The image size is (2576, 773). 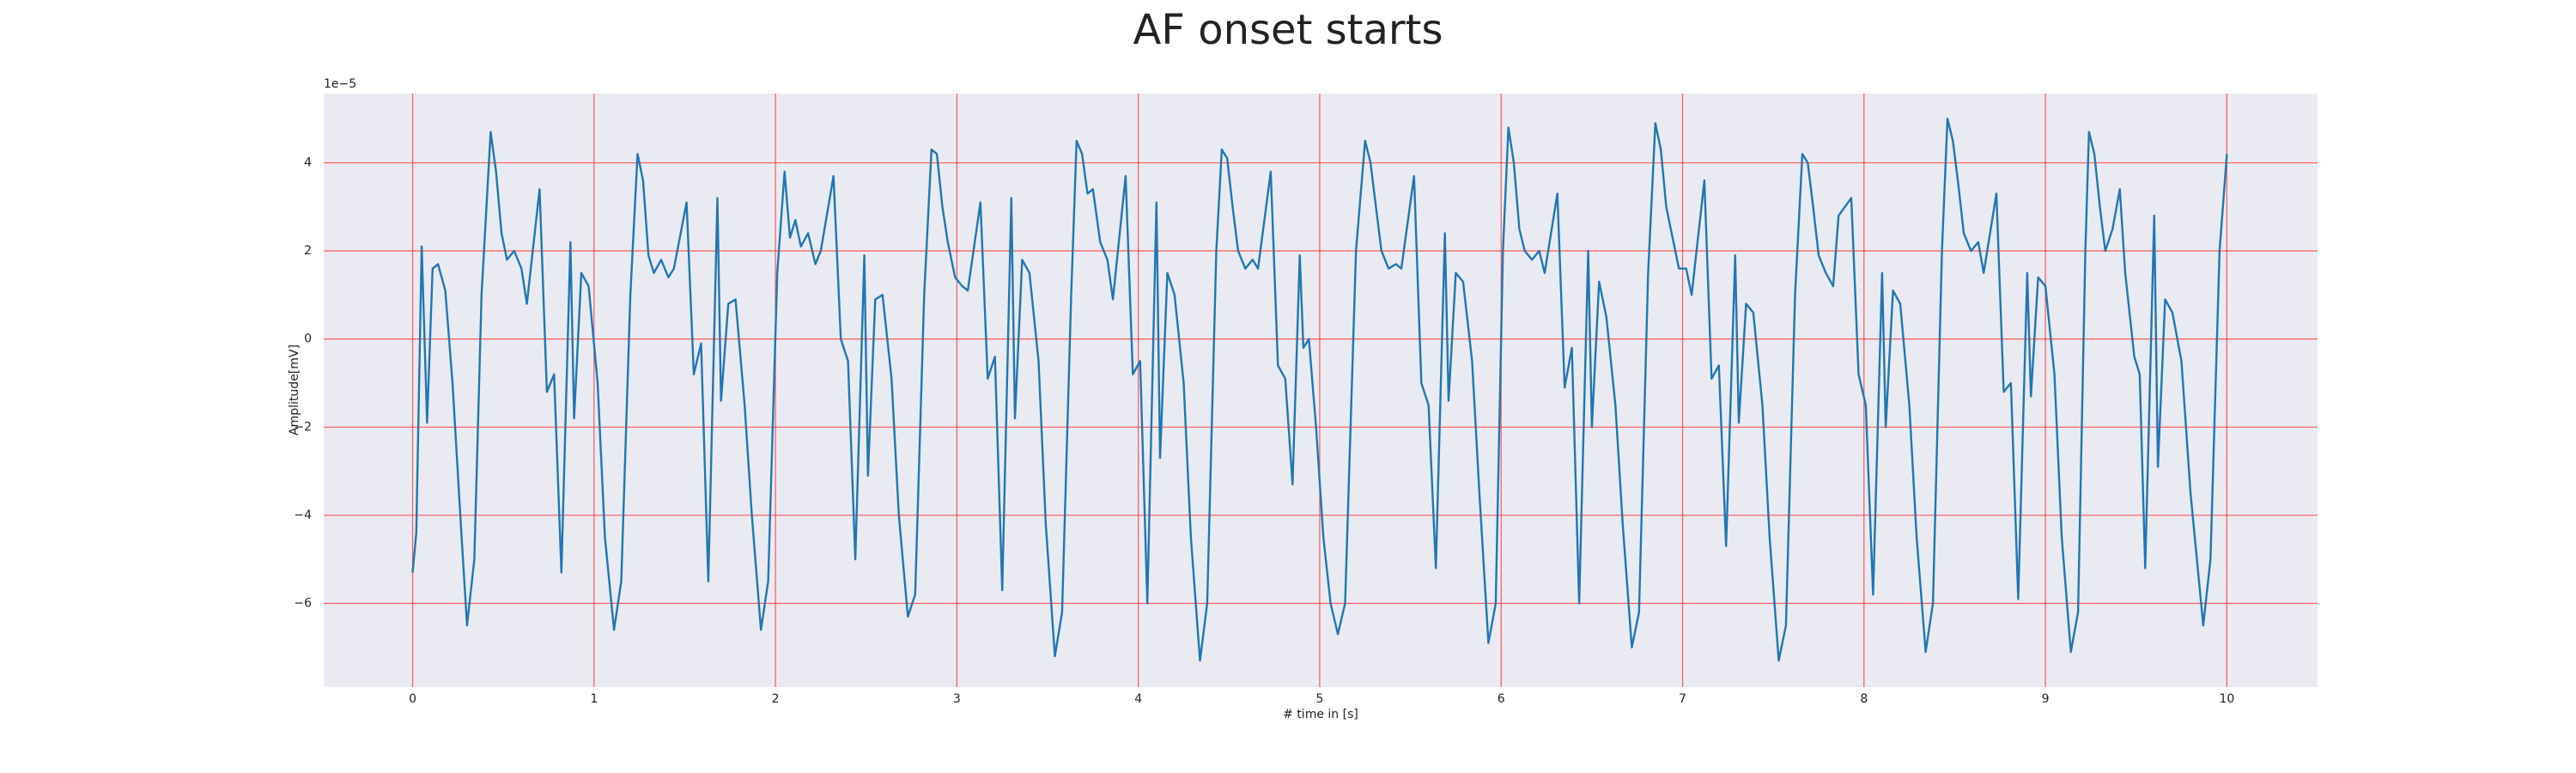 What do you see at coordinates (303, 427) in the screenshot?
I see `y-tick-label: −2` at bounding box center [303, 427].